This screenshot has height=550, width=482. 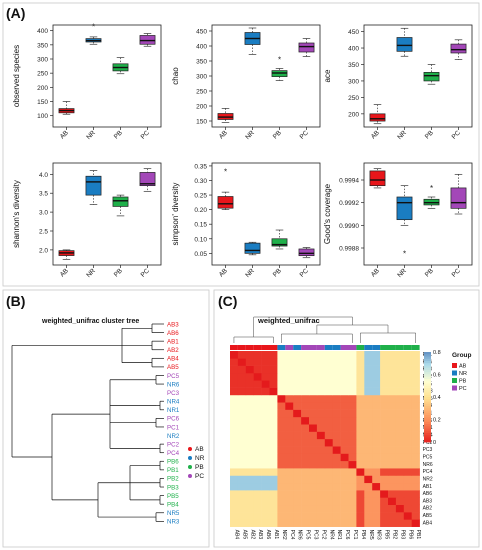 I want to click on y-axis-label: Good's coverage, so click(x=327, y=213).